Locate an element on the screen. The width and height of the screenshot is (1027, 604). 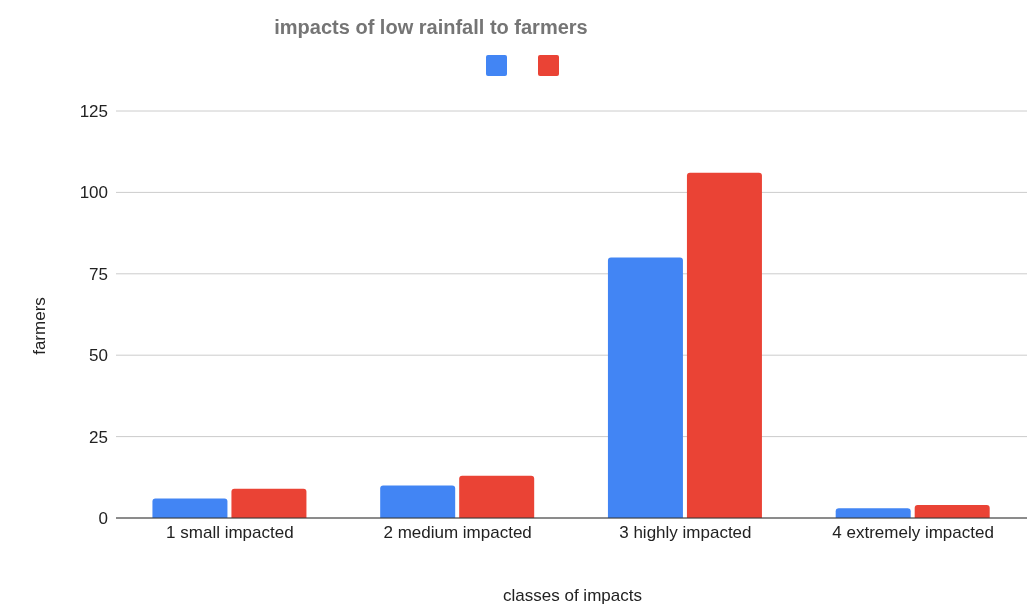
chart-title: impacts of low rainfall to farmers is located at coordinates (431, 27).